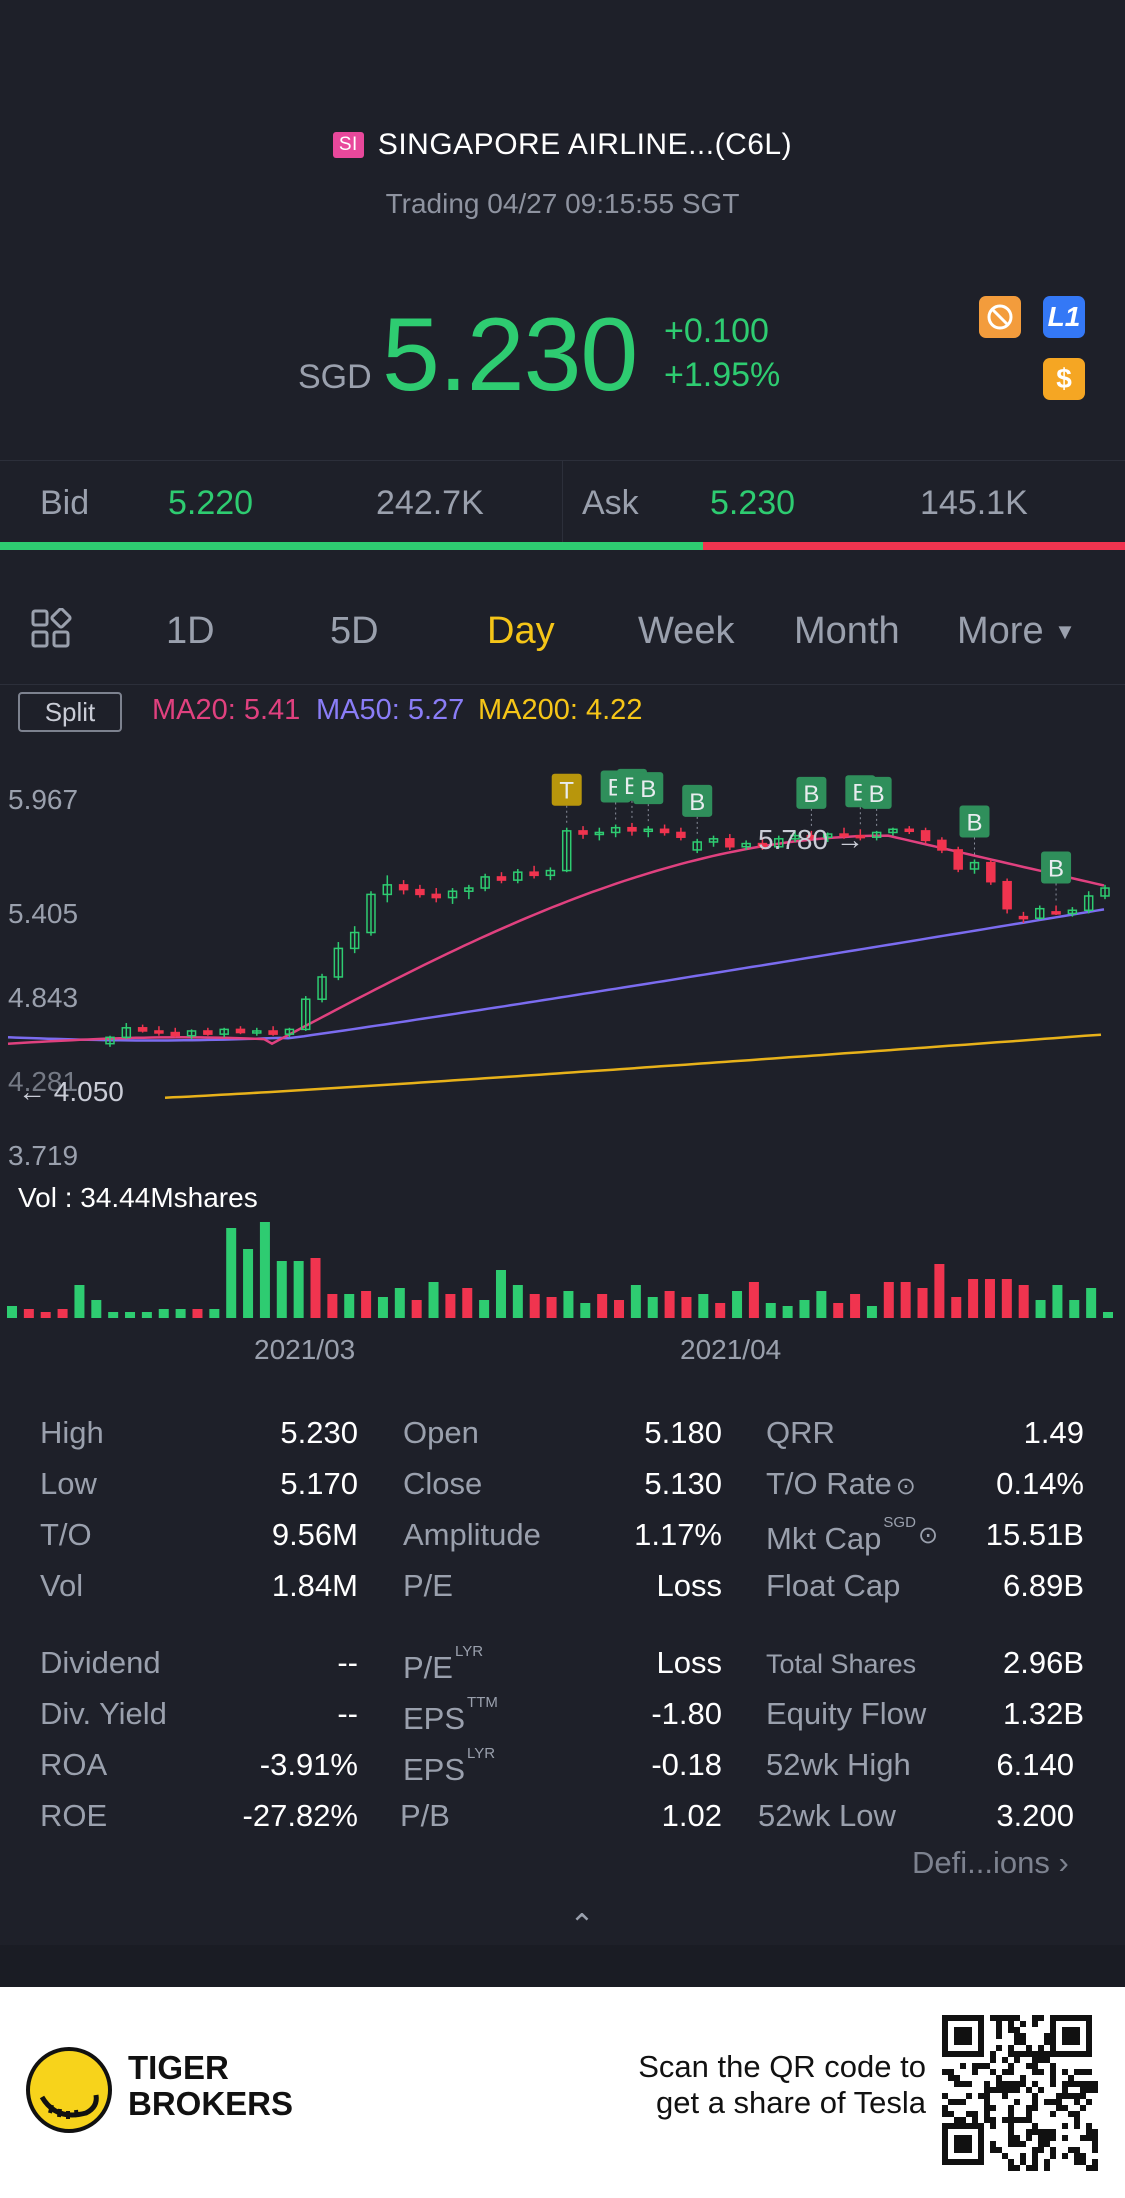 The height and width of the screenshot is (2198, 1125). I want to click on tab-day: Day, so click(521, 631).